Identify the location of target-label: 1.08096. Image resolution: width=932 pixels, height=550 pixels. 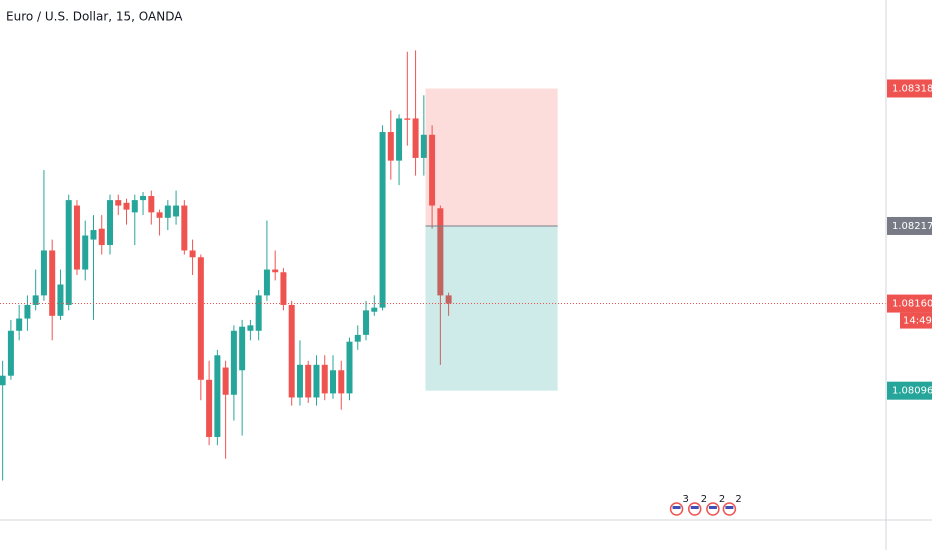
(912, 391).